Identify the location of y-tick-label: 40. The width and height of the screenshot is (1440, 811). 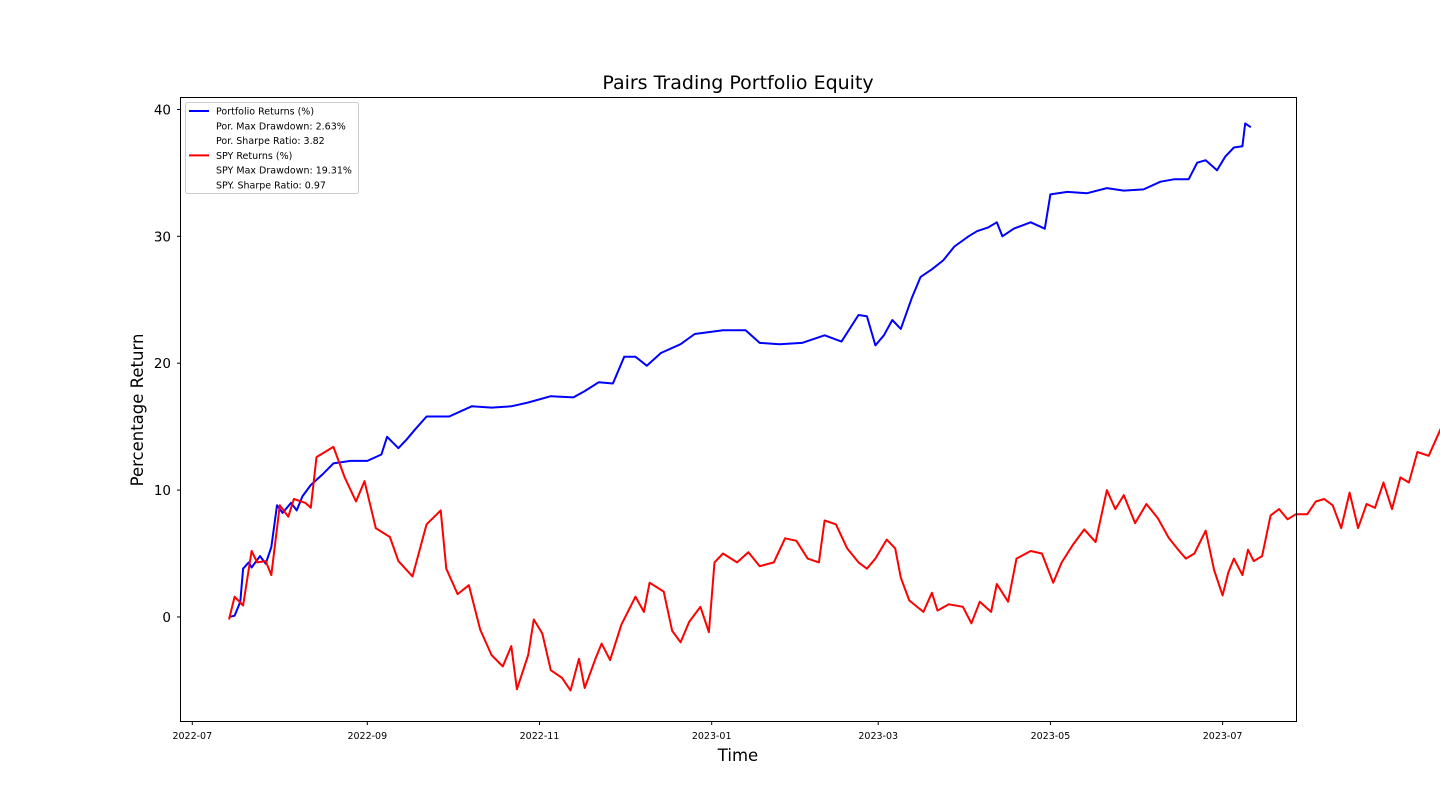
(162, 110).